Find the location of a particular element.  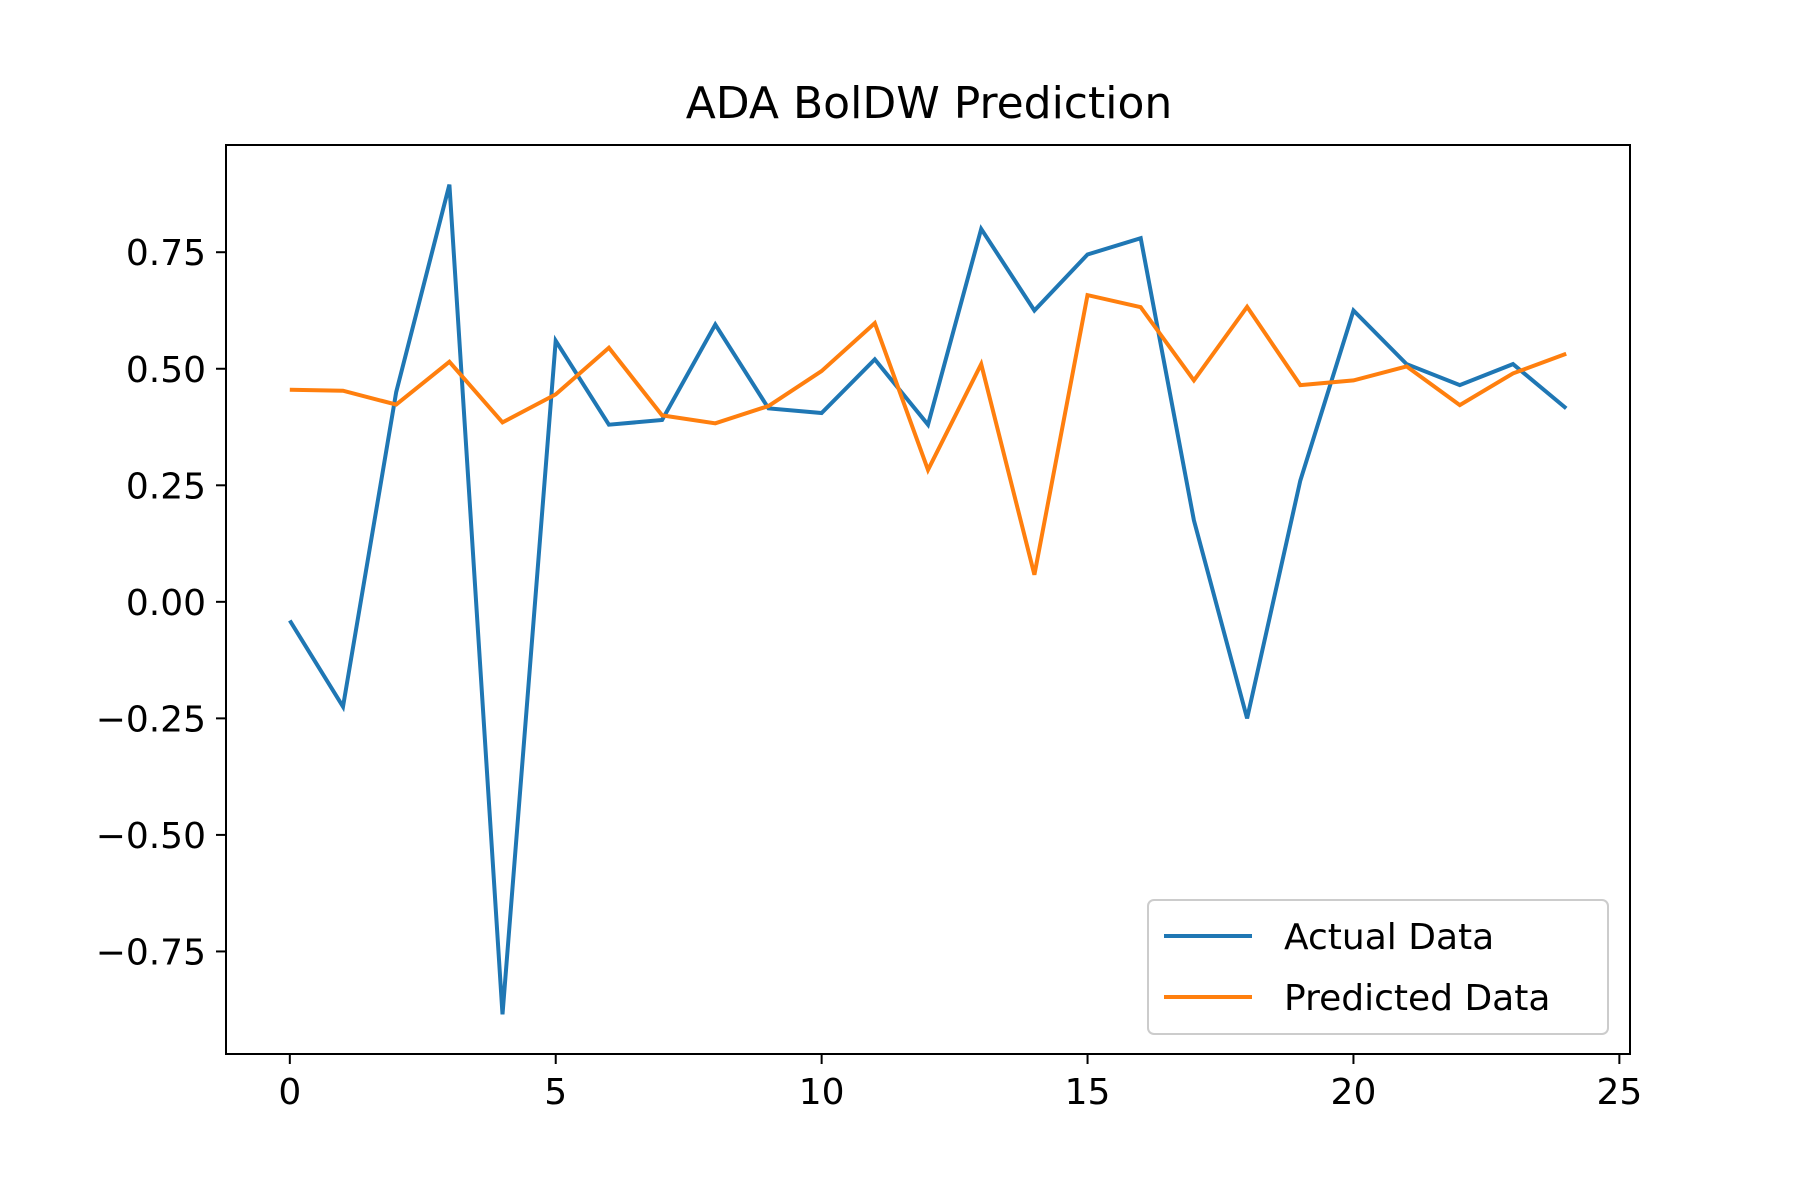

y-axis: 0.75 0.50 0.25 0.00 −0.25 −0.50 −0.75 is located at coordinates (161, 603).